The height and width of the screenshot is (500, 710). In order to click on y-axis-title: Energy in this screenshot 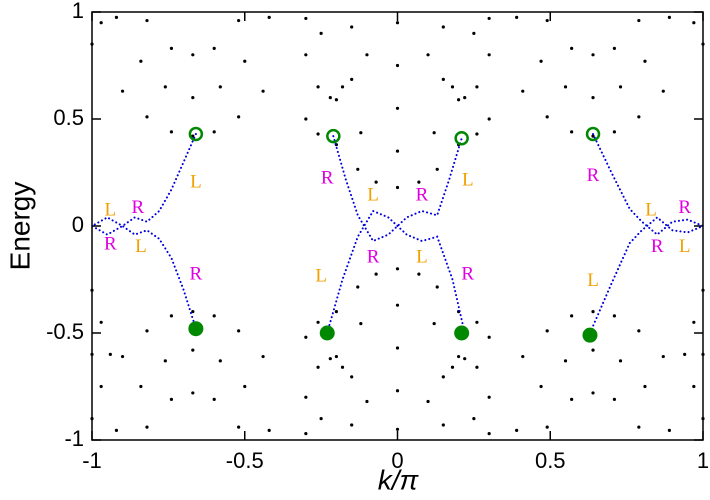, I will do `click(19, 226)`.